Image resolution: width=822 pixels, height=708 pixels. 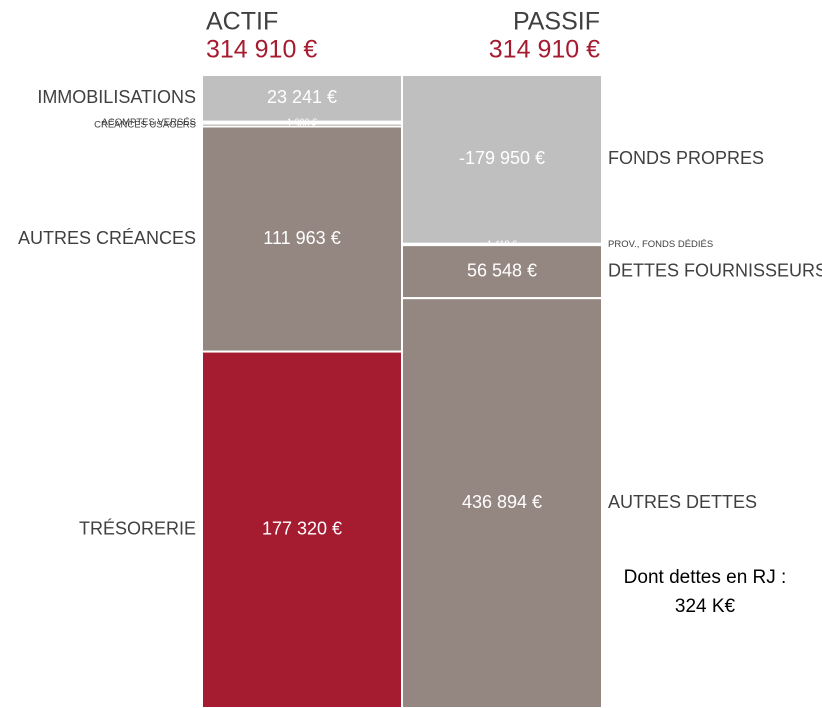 What do you see at coordinates (107, 238) in the screenshot?
I see `segment-label: AUTRES CRÉANCES` at bounding box center [107, 238].